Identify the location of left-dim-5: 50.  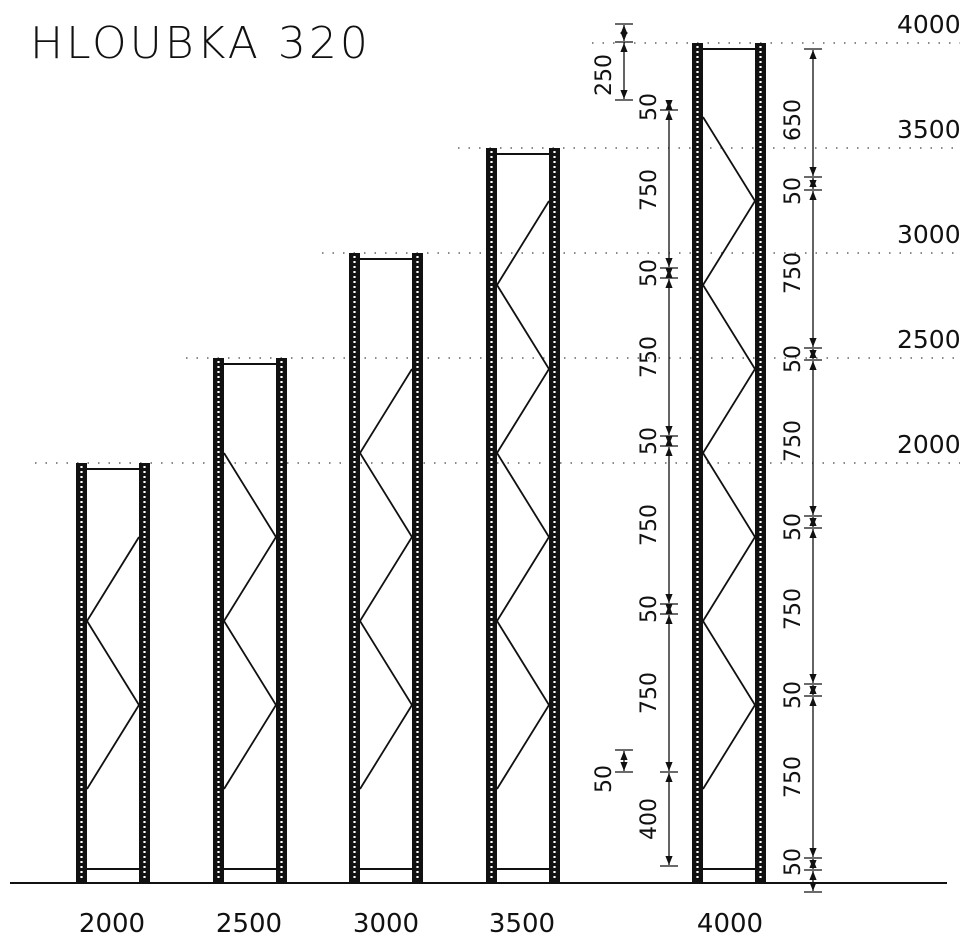
(649, 441).